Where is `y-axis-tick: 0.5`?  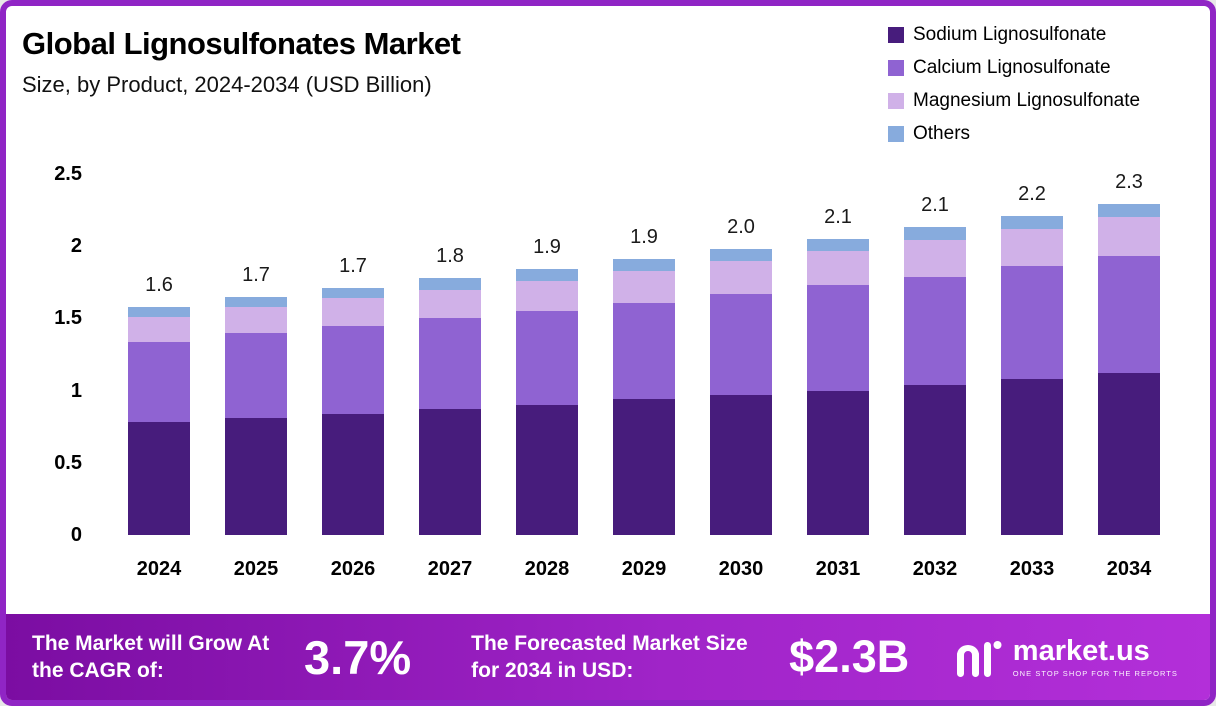 y-axis-tick: 0.5 is located at coordinates (68, 462).